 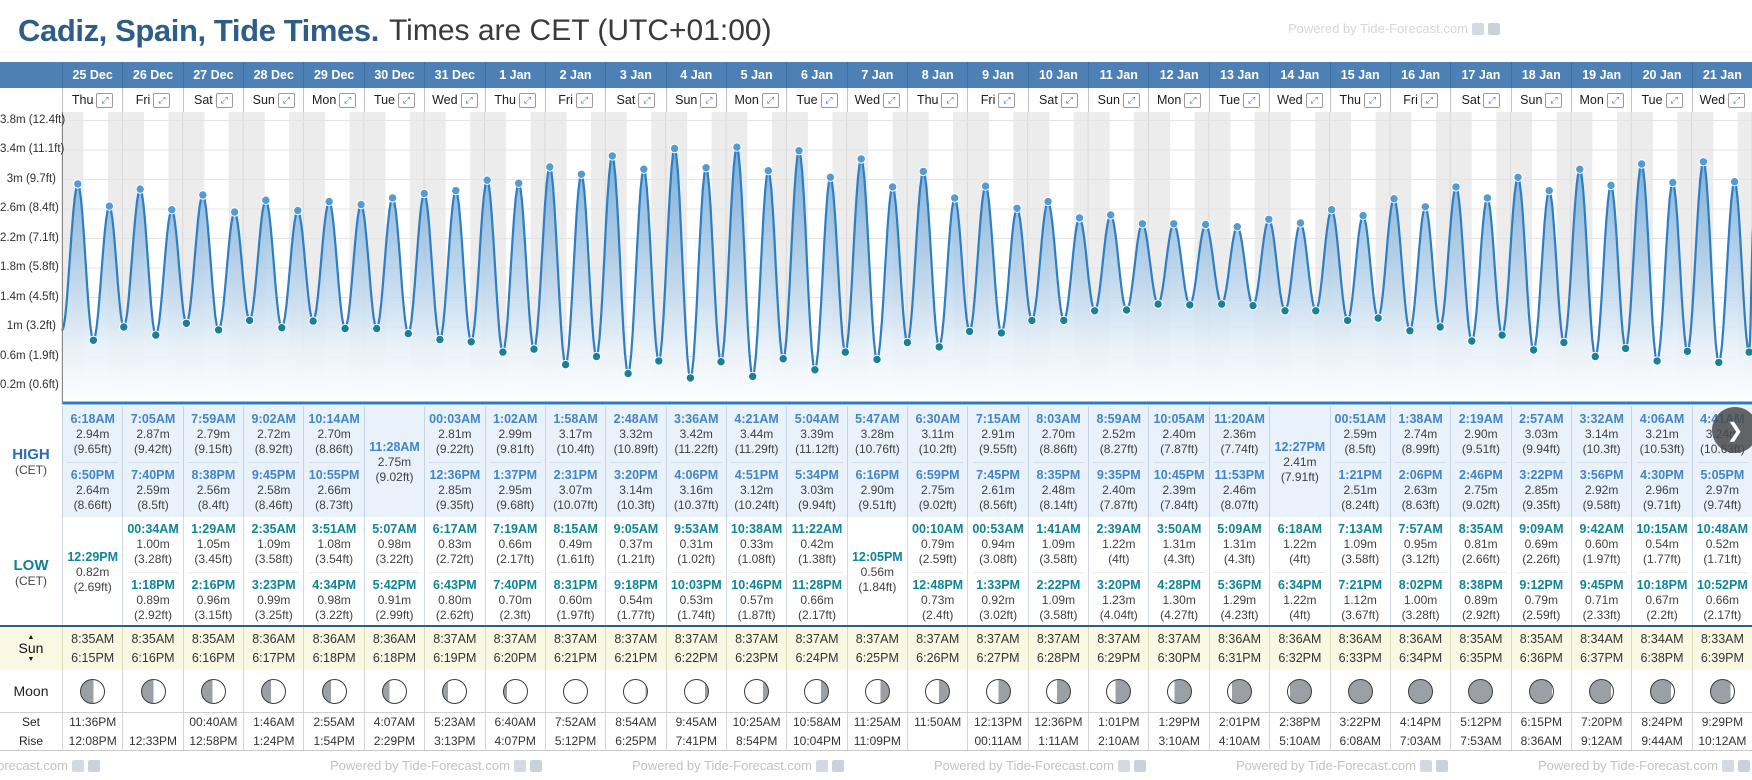 What do you see at coordinates (1300, 600) in the screenshot?
I see `tide-height-m: 1.22m` at bounding box center [1300, 600].